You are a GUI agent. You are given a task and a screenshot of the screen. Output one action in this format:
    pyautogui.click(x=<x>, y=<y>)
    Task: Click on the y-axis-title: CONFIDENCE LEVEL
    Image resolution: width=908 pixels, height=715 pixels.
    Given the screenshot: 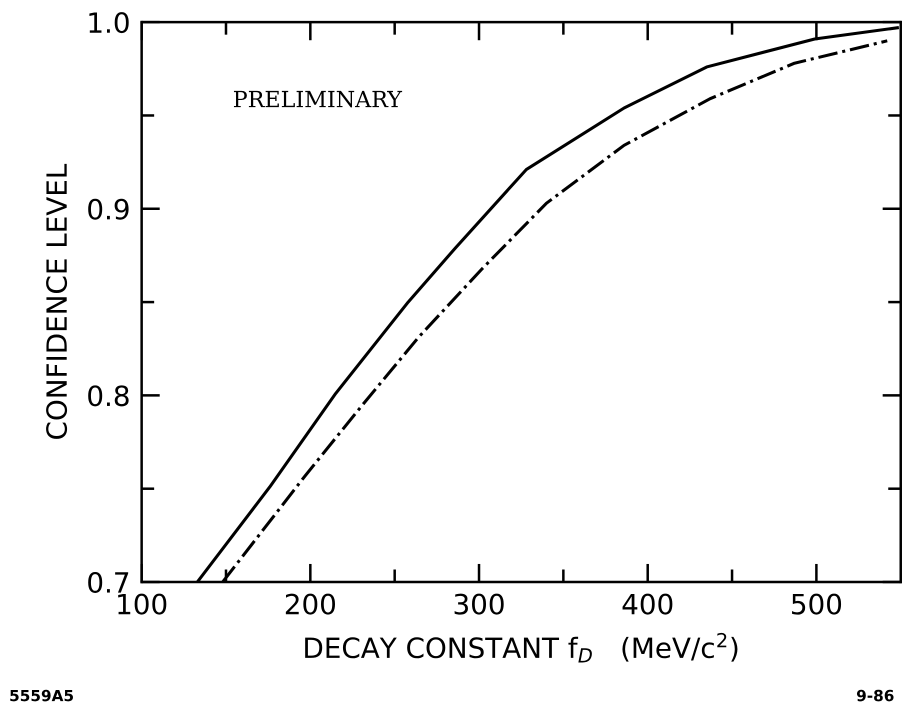 What is the action you would take?
    pyautogui.click(x=57, y=301)
    